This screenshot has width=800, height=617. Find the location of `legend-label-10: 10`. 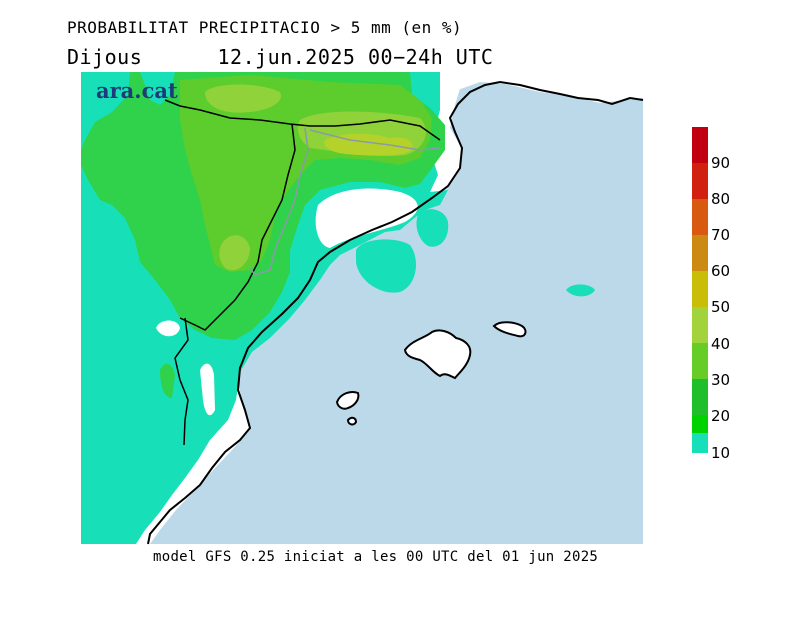

legend-label-10: 10 is located at coordinates (721, 453).